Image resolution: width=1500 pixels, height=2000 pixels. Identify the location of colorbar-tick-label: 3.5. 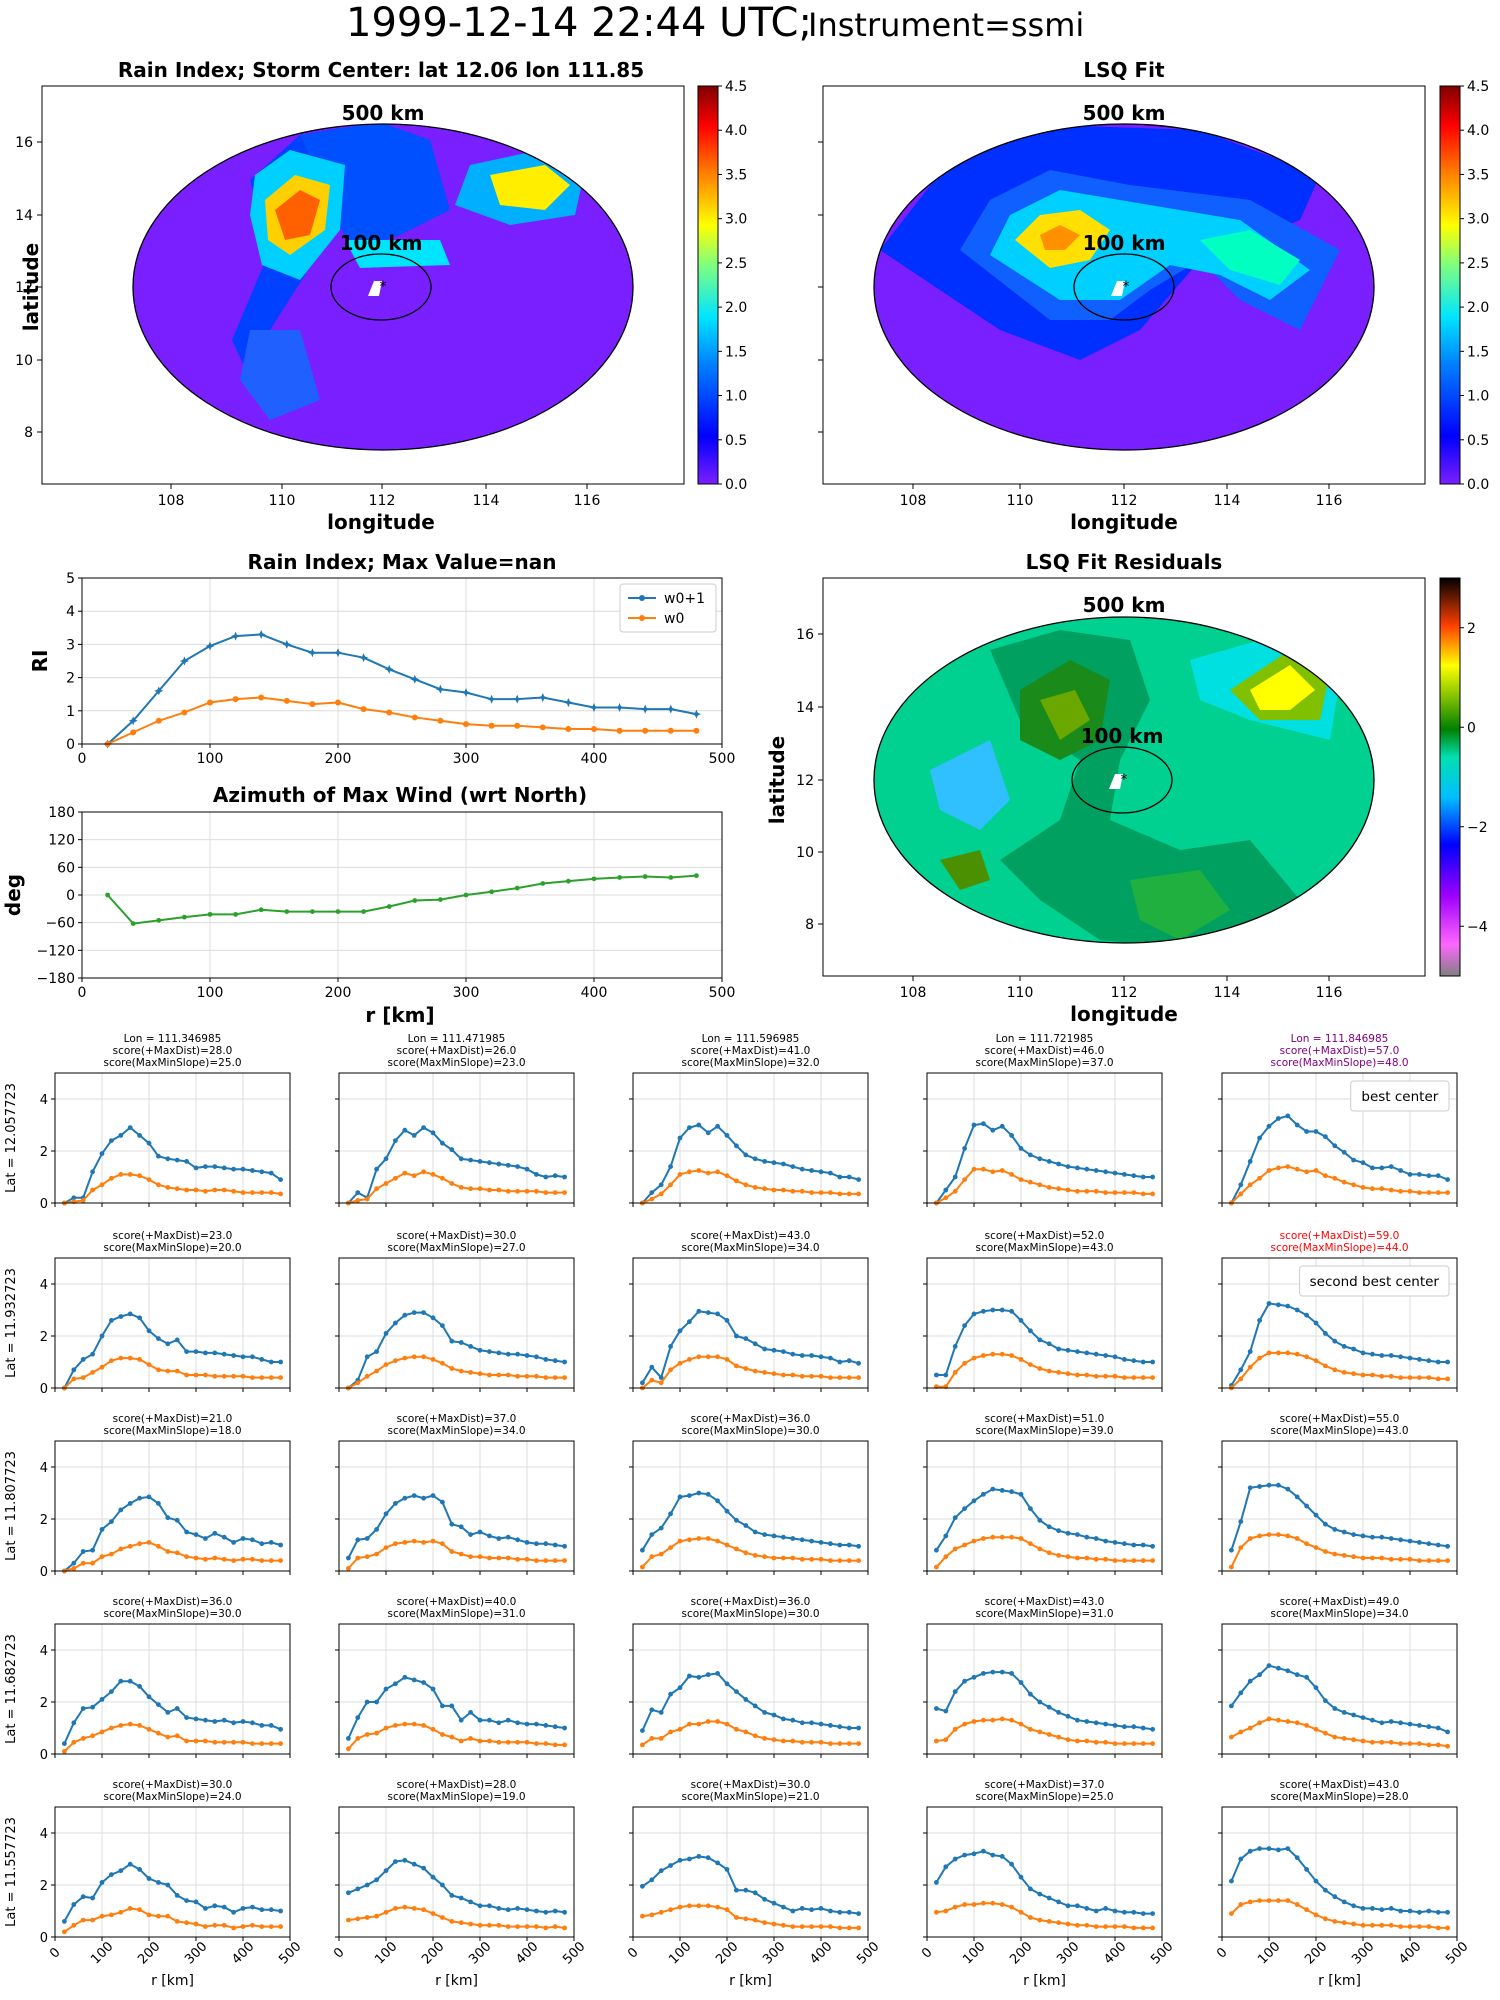
(1478, 175).